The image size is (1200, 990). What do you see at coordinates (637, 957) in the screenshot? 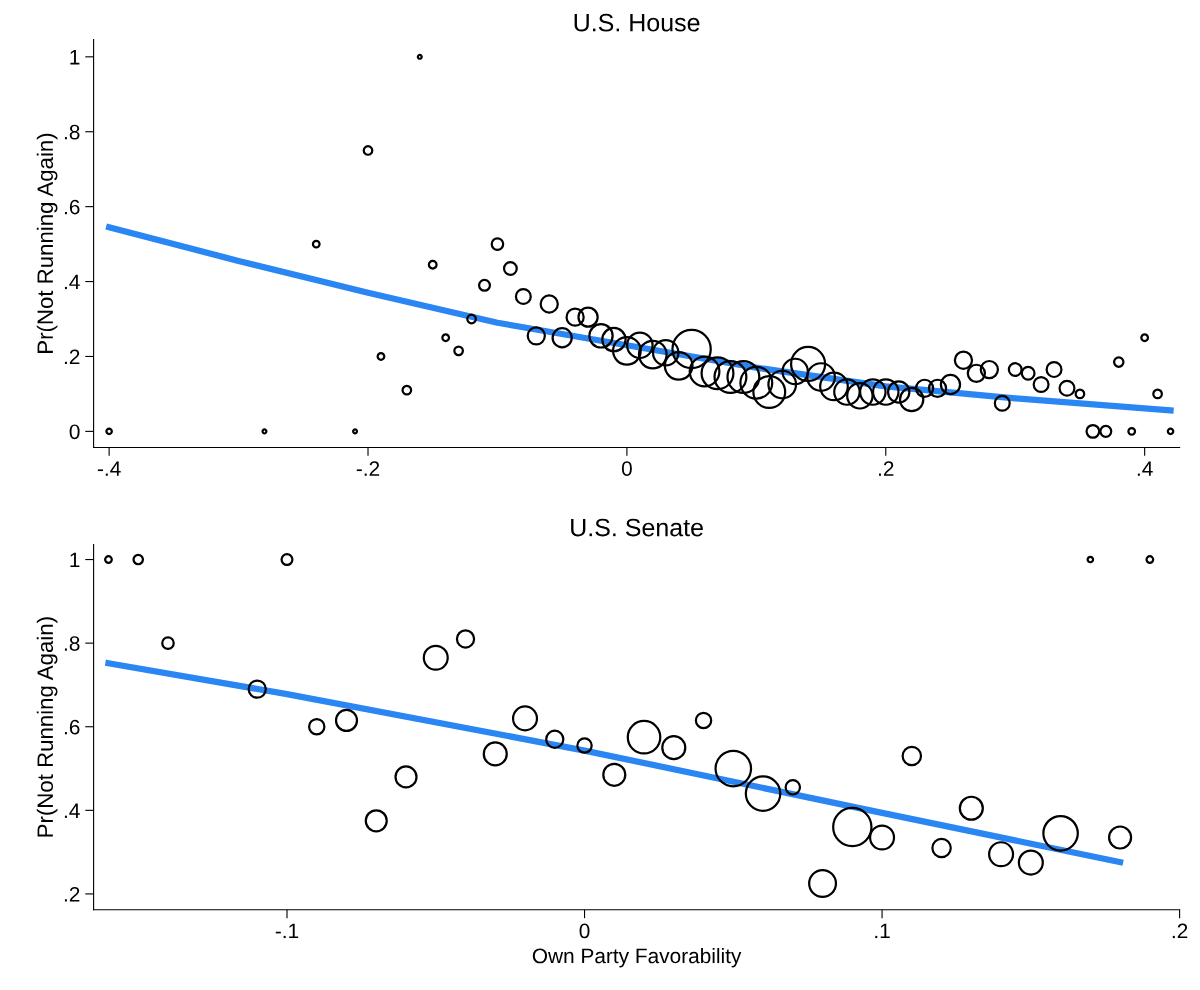
I see `x-axis-title: Own Party Favorability` at bounding box center [637, 957].